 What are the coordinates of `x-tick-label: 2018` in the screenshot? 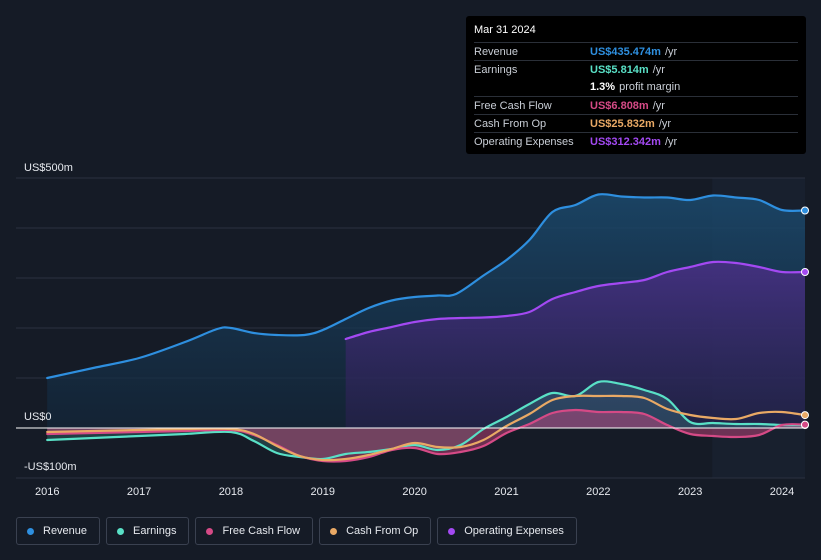 It's located at (231, 492).